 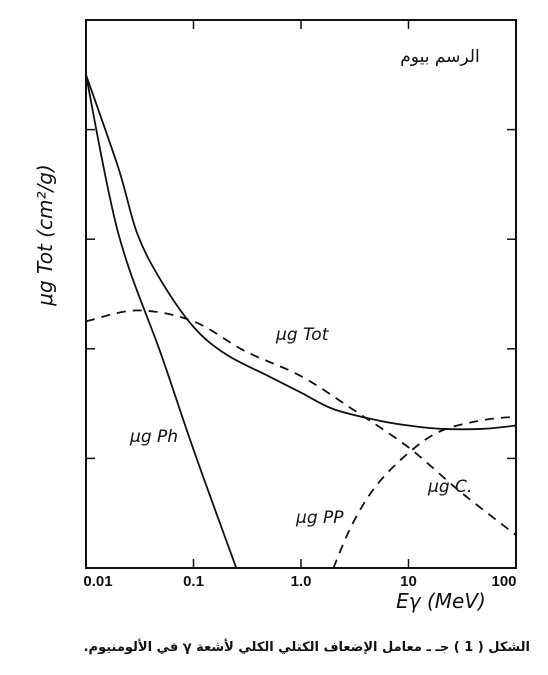 What do you see at coordinates (424, 492) in the screenshot?
I see `series-g-pp-line` at bounding box center [424, 492].